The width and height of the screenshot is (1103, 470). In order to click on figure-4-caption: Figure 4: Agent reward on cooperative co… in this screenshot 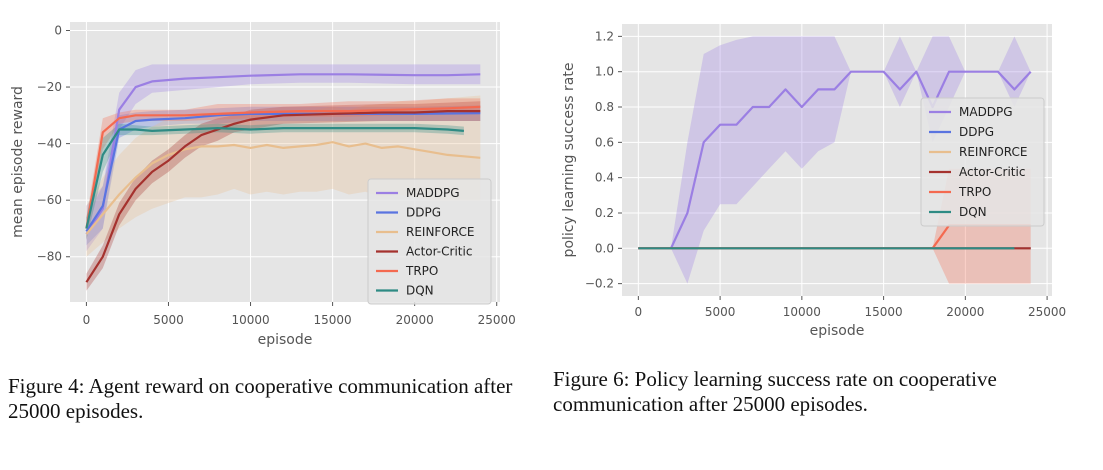, I will do `click(260, 398)`.